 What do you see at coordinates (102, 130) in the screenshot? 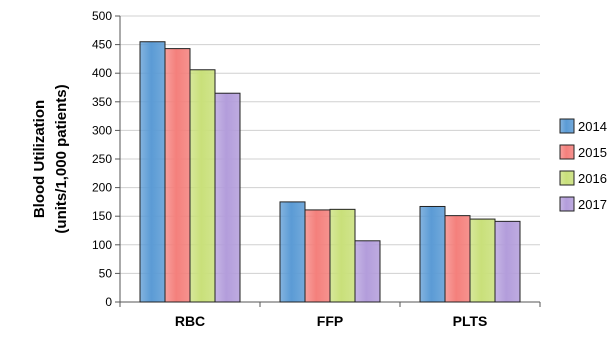
I see `y-tick-label: 300` at bounding box center [102, 130].